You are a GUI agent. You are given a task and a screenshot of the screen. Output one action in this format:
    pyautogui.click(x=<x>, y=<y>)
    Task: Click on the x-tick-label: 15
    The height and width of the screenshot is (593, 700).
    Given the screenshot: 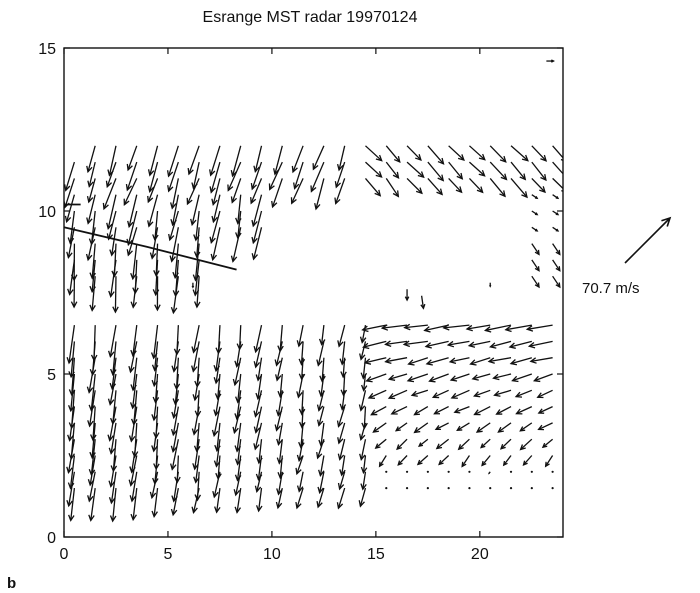 What is the action you would take?
    pyautogui.click(x=376, y=554)
    